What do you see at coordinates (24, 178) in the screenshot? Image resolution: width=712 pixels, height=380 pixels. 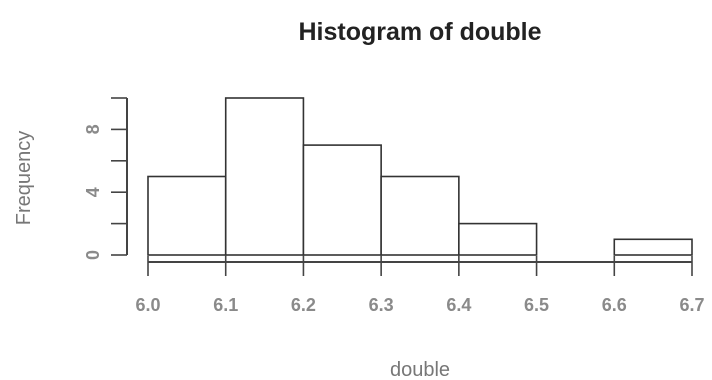 I see `y-axis-title: Frequency` at bounding box center [24, 178].